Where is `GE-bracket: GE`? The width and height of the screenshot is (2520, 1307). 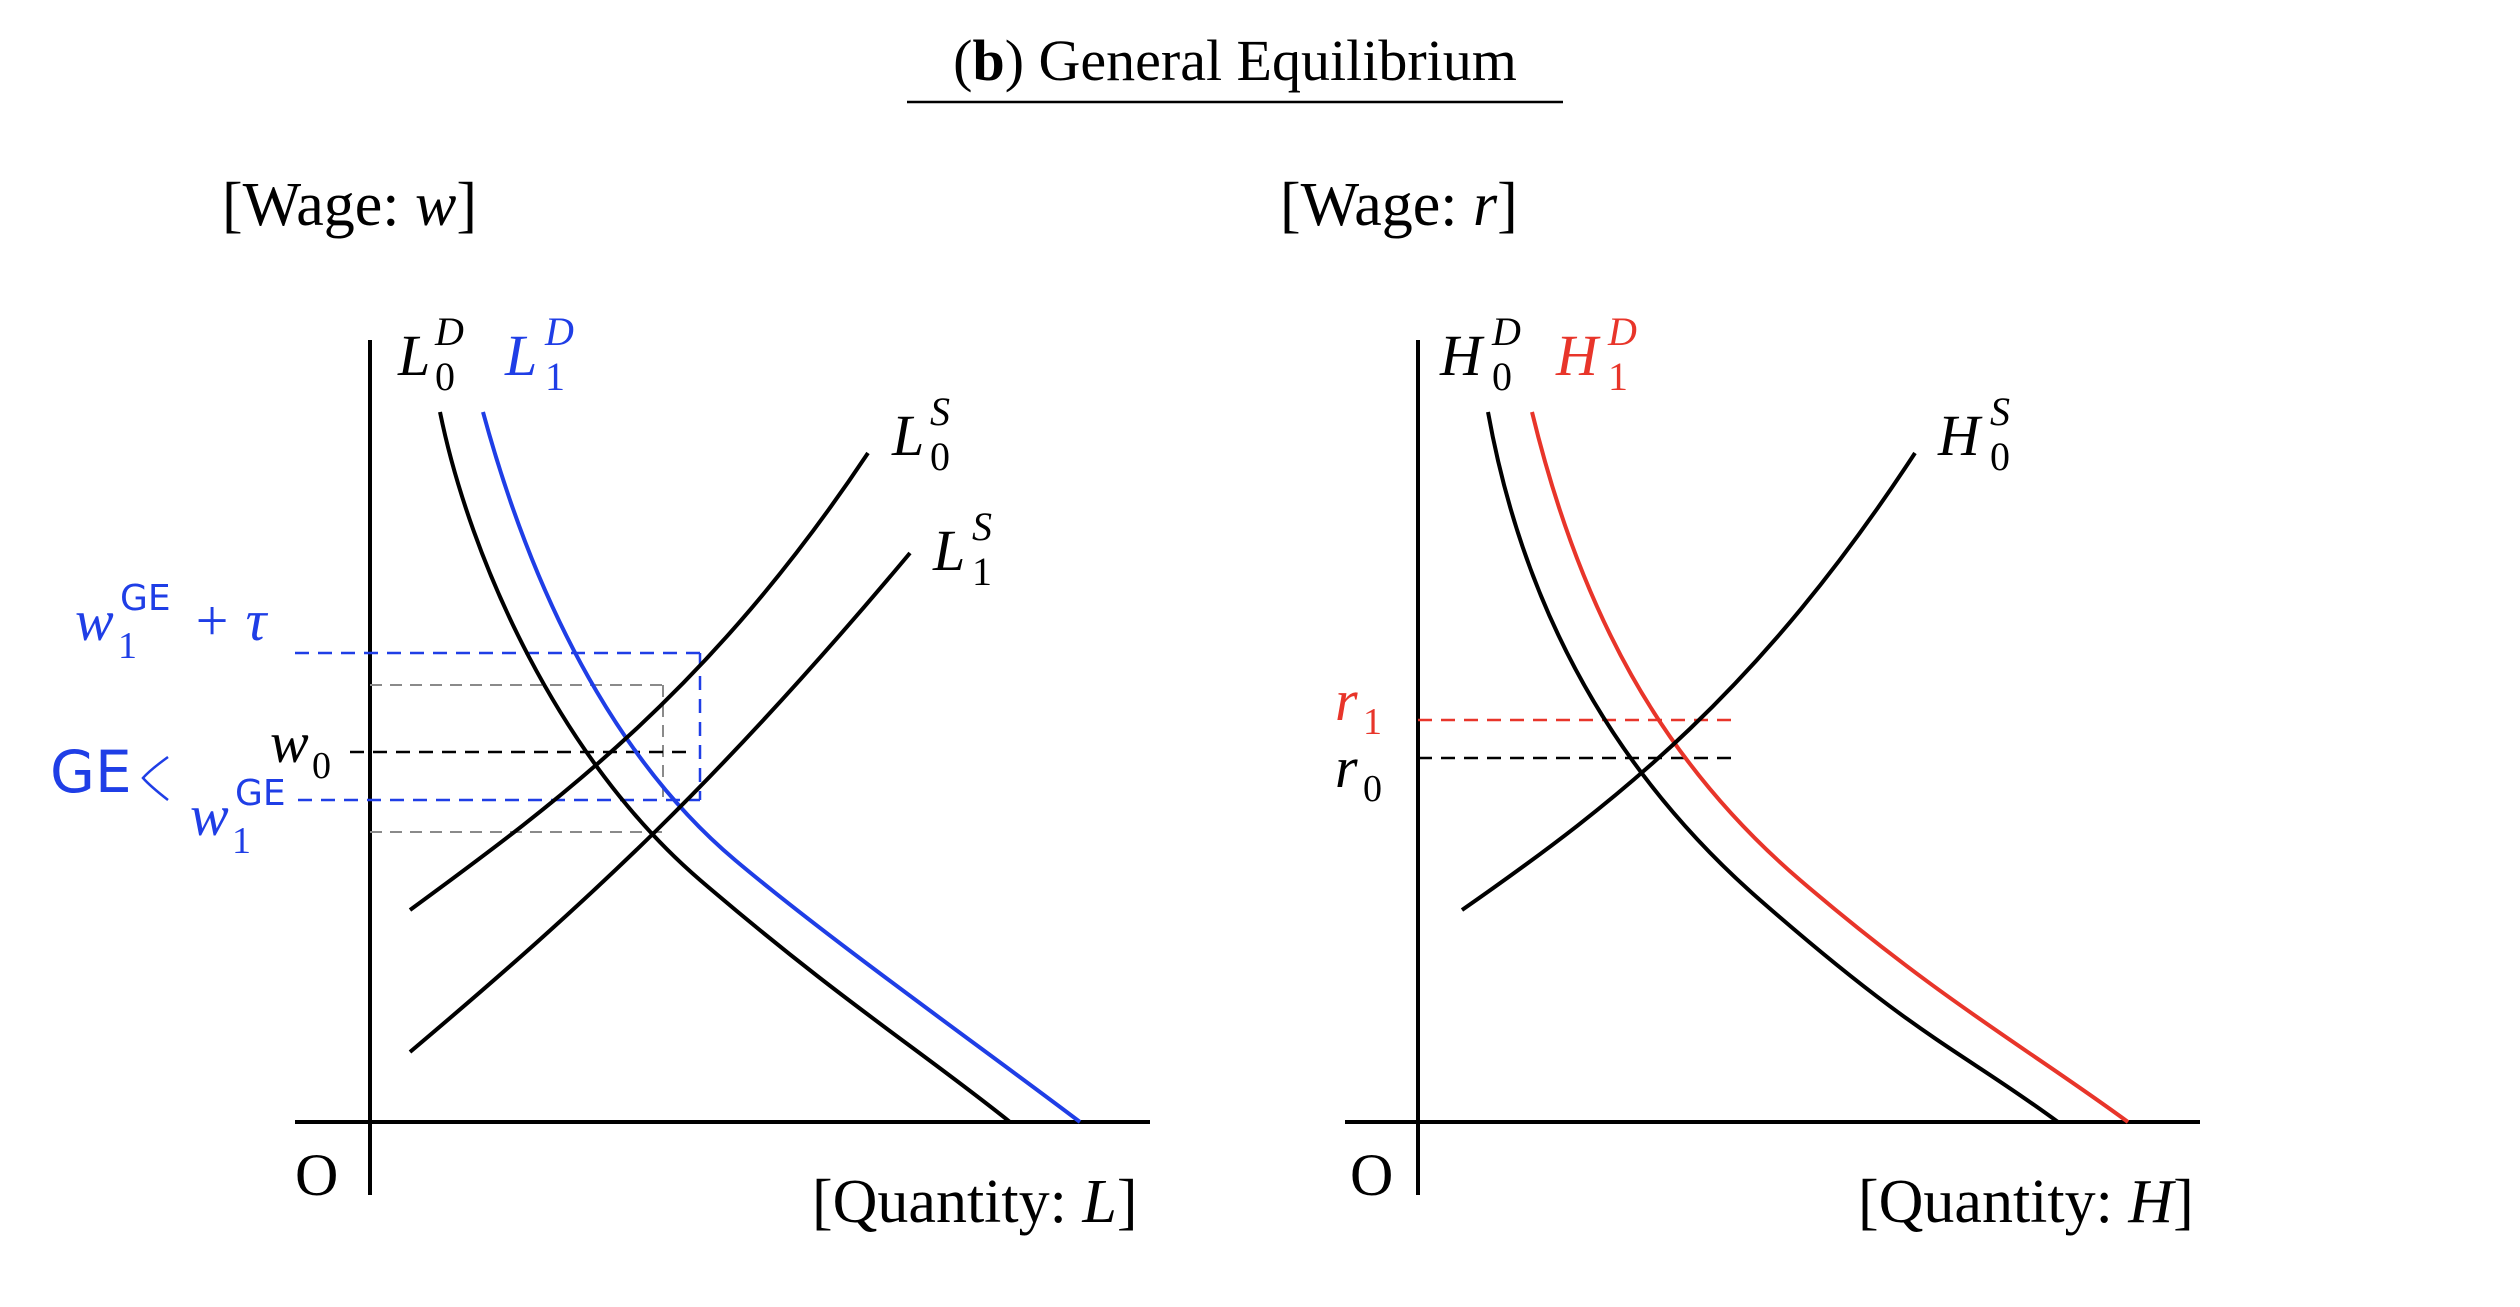
GE-bracket: GE is located at coordinates (109, 772).